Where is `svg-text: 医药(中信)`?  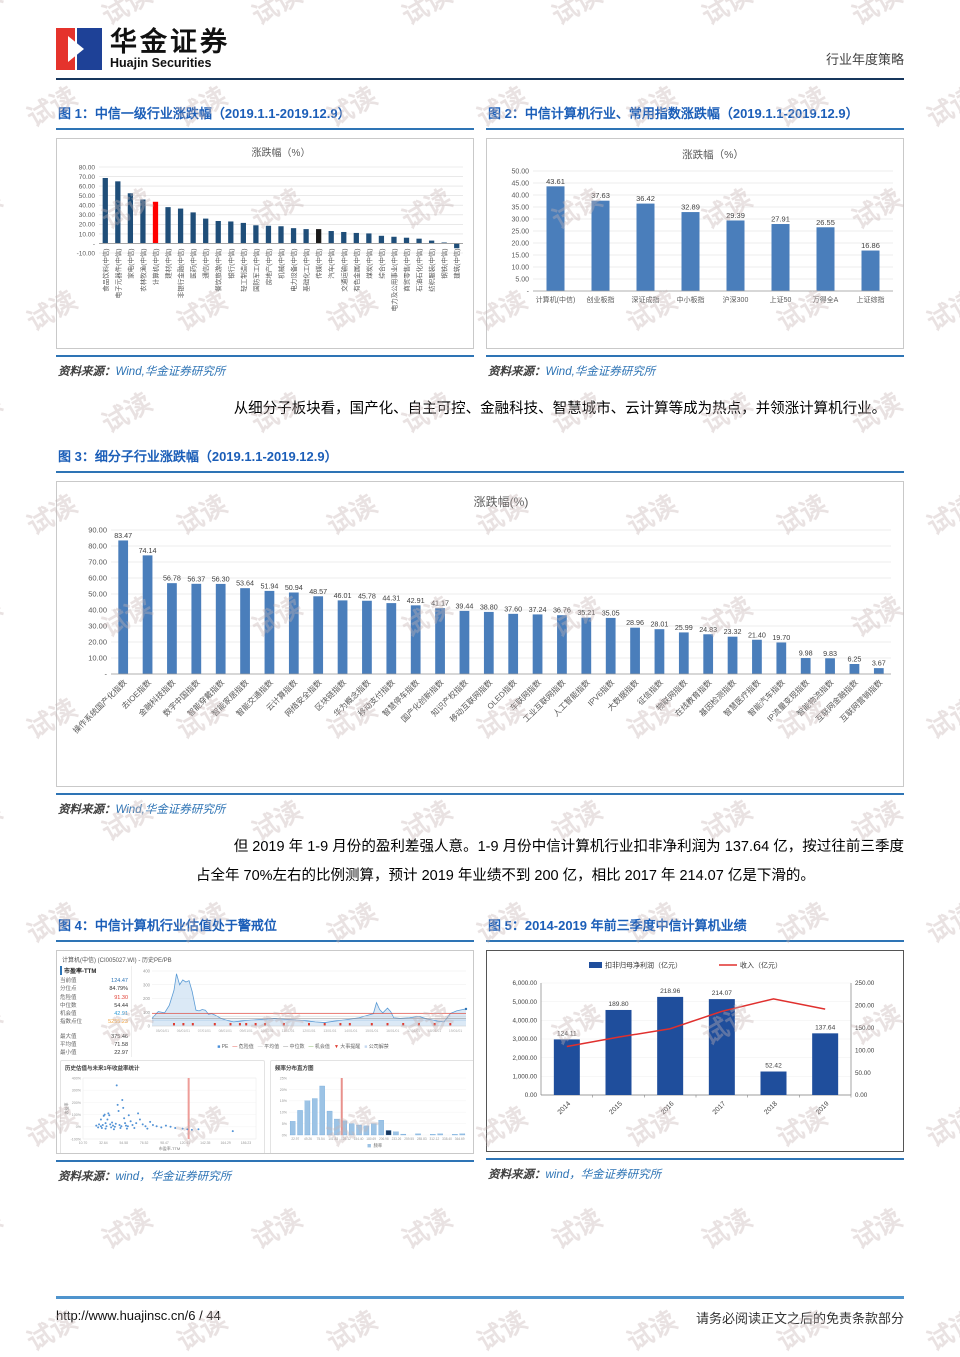
svg-text: 医药(中信) is located at coordinates (193, 263).